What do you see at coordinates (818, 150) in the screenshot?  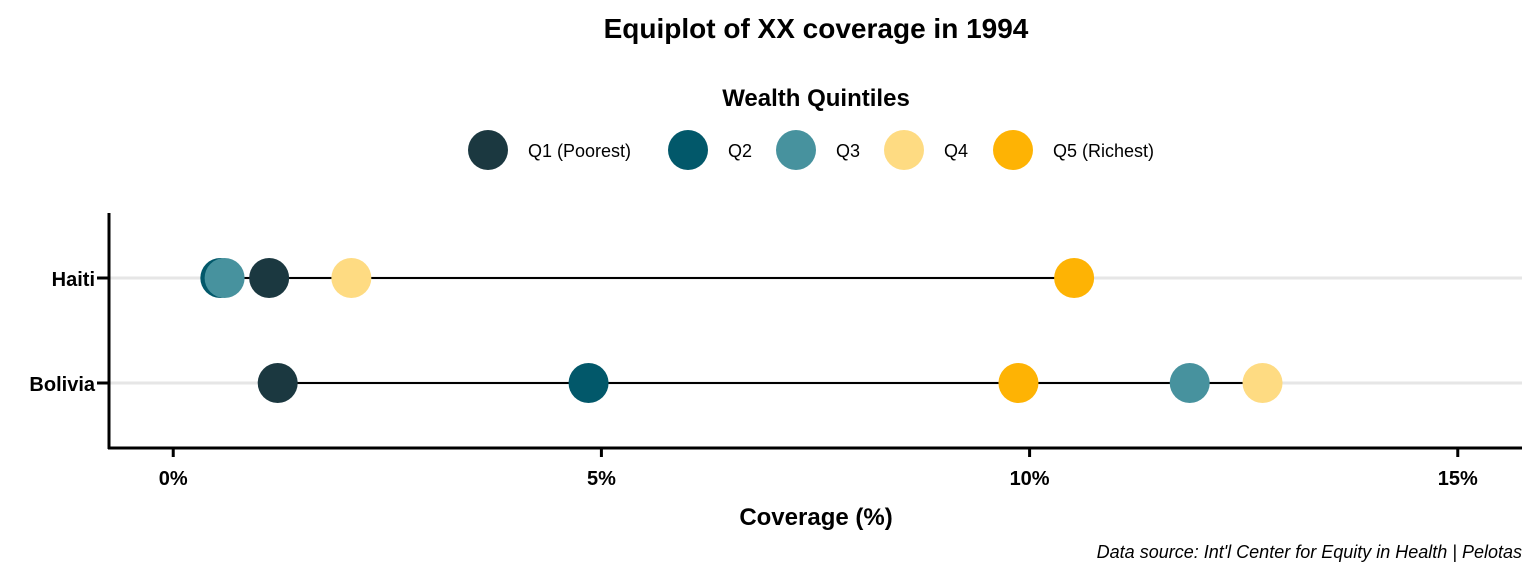 I see `legend-item: Q3` at bounding box center [818, 150].